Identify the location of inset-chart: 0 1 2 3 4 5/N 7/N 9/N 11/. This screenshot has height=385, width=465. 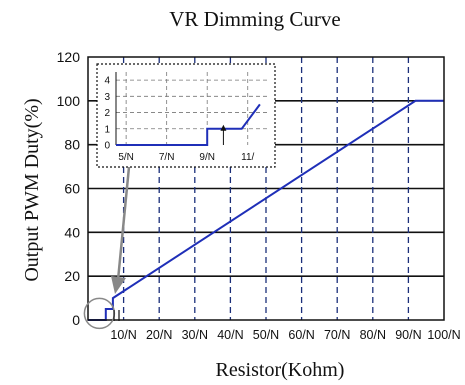
(186, 115).